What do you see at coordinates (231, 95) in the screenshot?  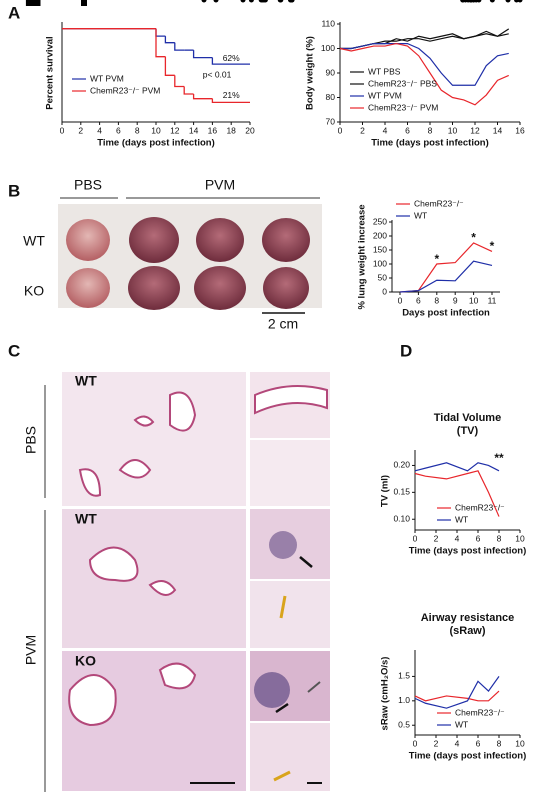 I see `annotation: 21%` at bounding box center [231, 95].